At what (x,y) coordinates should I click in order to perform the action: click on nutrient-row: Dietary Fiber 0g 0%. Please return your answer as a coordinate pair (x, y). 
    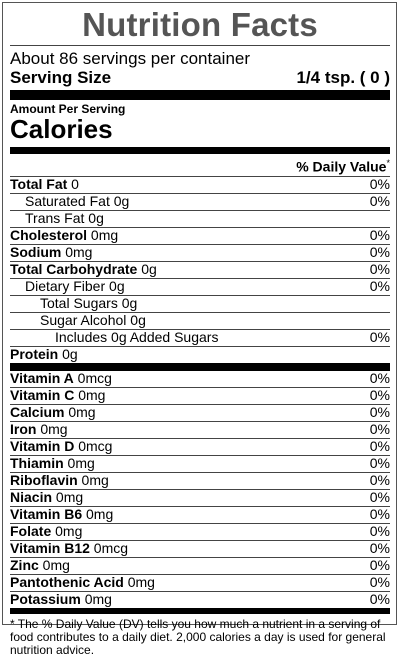
    Looking at the image, I should click on (200, 286).